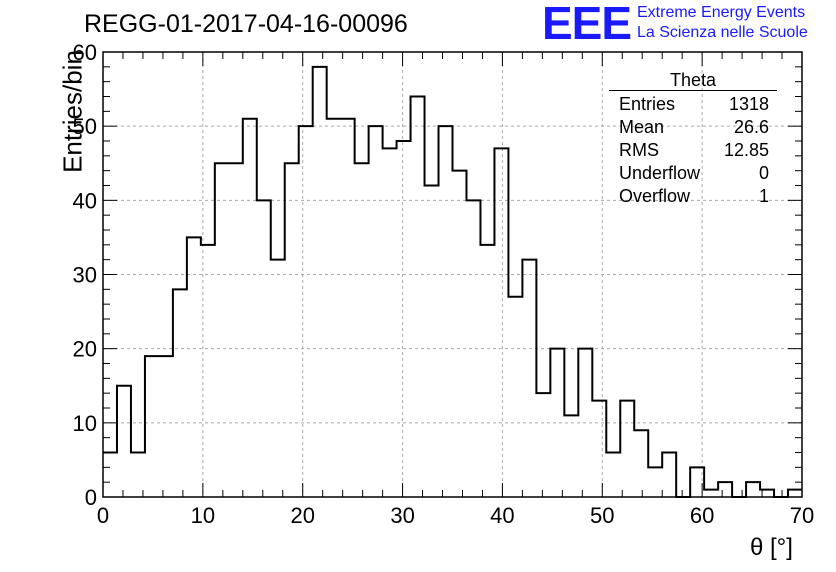 The height and width of the screenshot is (572, 836). I want to click on stats-value: 1318, so click(748, 104).